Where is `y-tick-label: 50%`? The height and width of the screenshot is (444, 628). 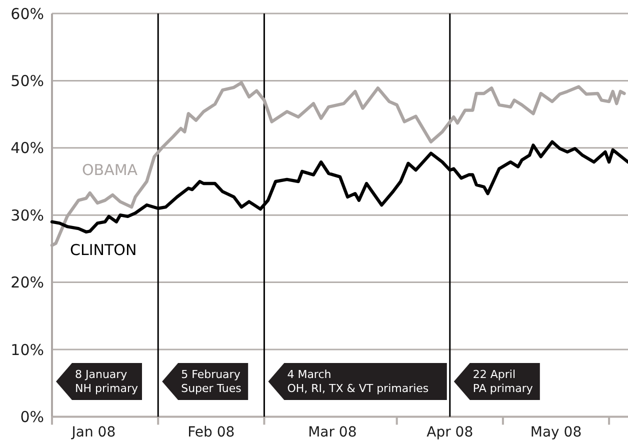
y-tick-label: 50% is located at coordinates (27, 81).